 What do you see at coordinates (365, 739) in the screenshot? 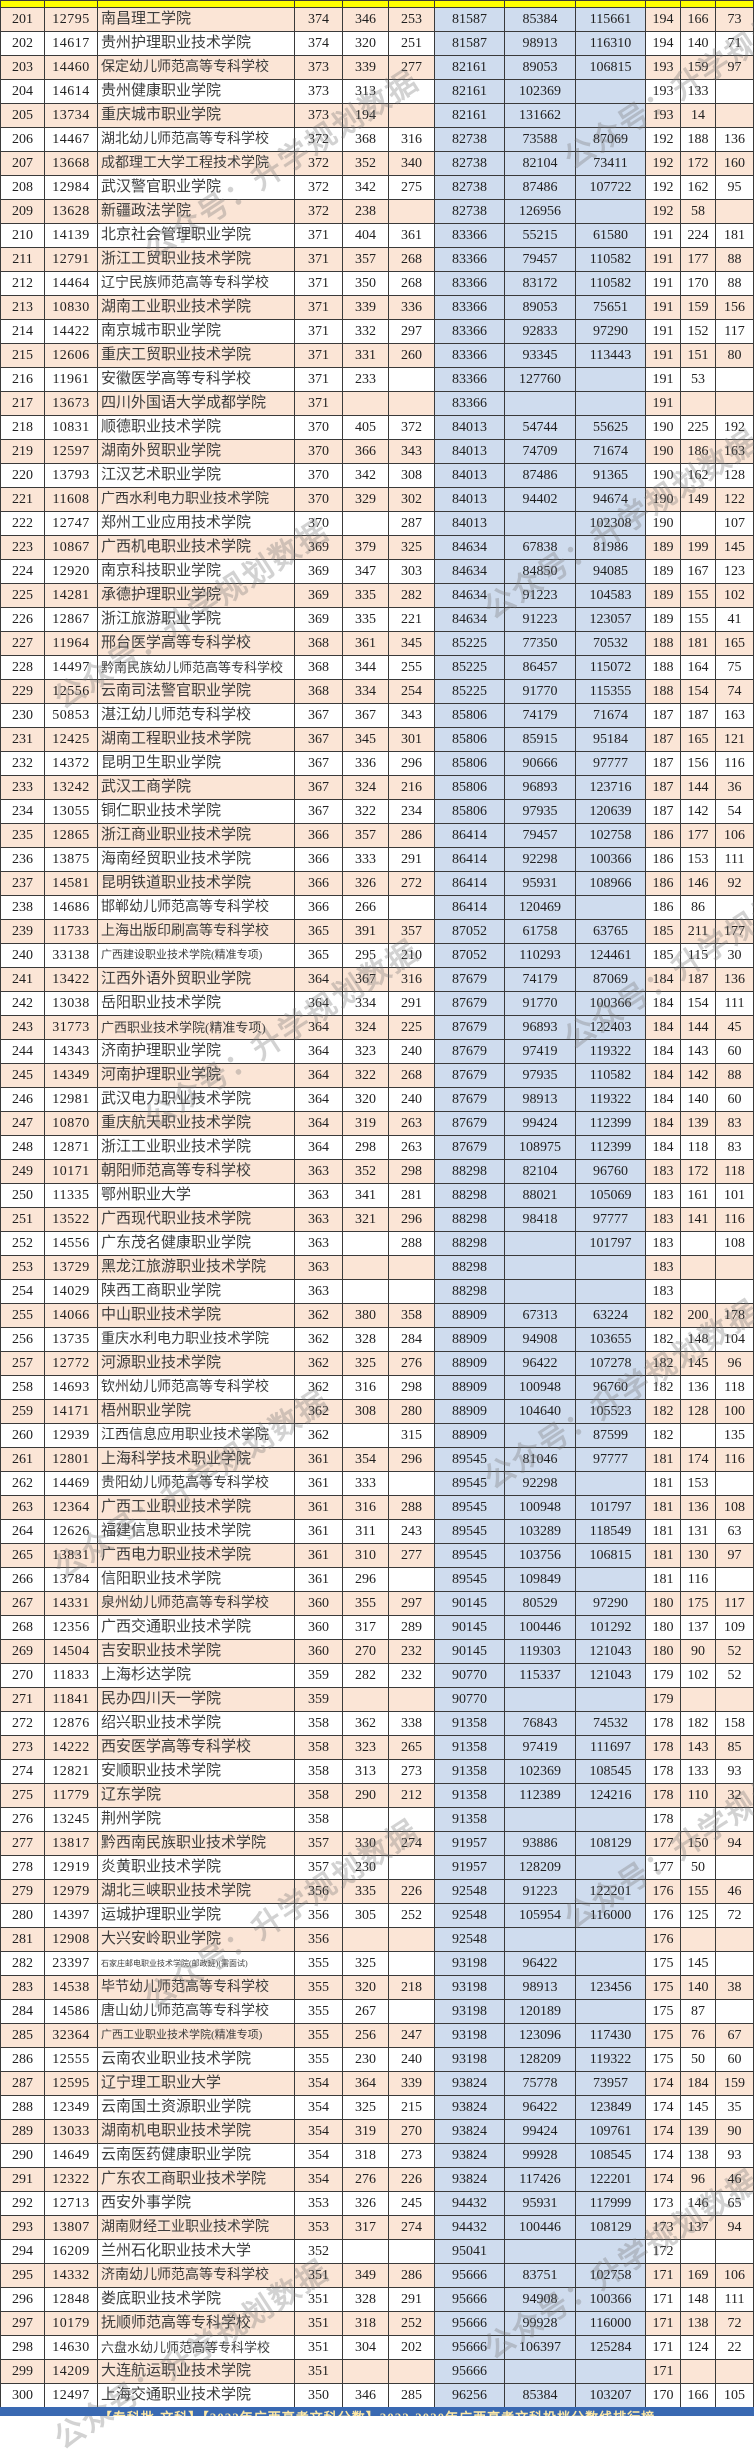
I see `score-col2-cell: 345` at bounding box center [365, 739].